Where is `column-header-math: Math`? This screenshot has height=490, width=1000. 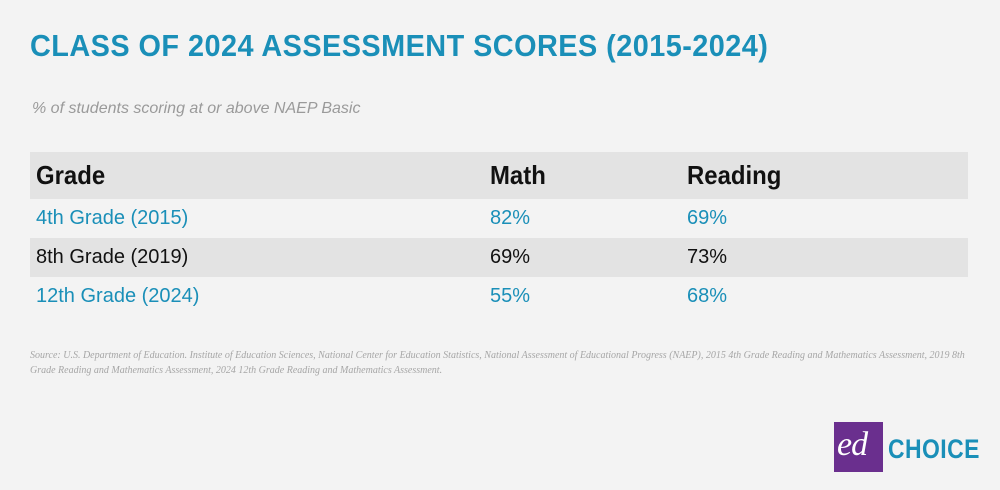
column-header-math: Math is located at coordinates (582, 175).